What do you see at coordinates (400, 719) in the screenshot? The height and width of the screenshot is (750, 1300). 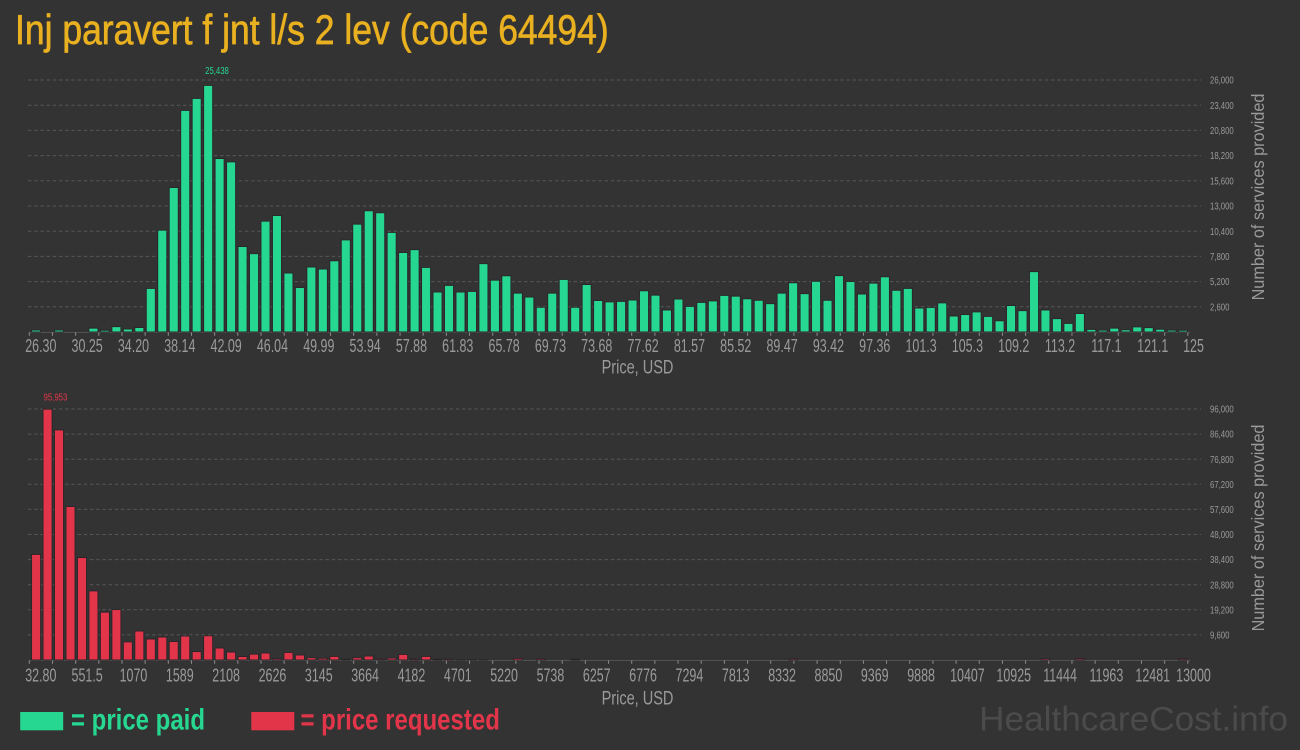 I see `svg-text: = price requested` at bounding box center [400, 719].